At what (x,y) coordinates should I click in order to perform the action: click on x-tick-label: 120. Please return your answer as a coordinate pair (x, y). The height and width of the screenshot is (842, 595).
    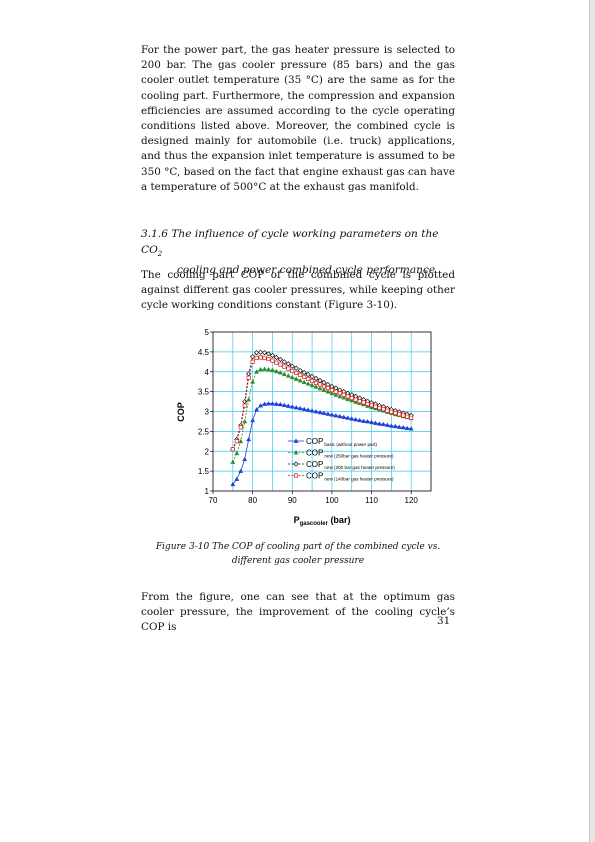
    Looking at the image, I should click on (412, 500).